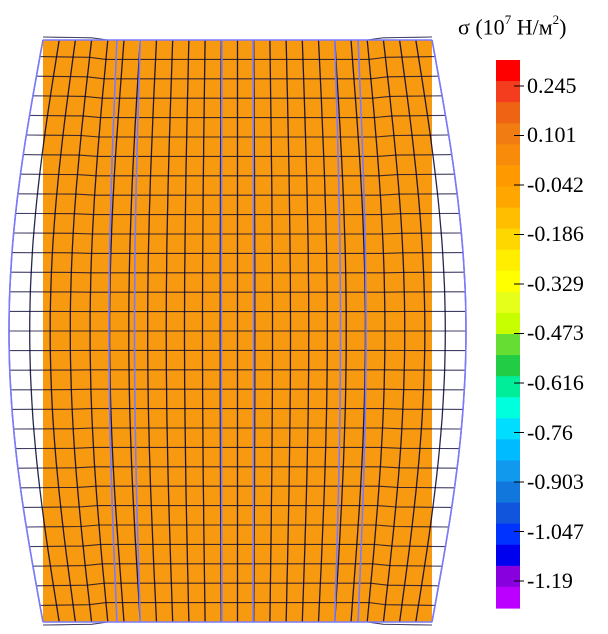 The width and height of the screenshot is (608, 634). I want to click on legend-tick-label: -0.186, so click(555, 233).